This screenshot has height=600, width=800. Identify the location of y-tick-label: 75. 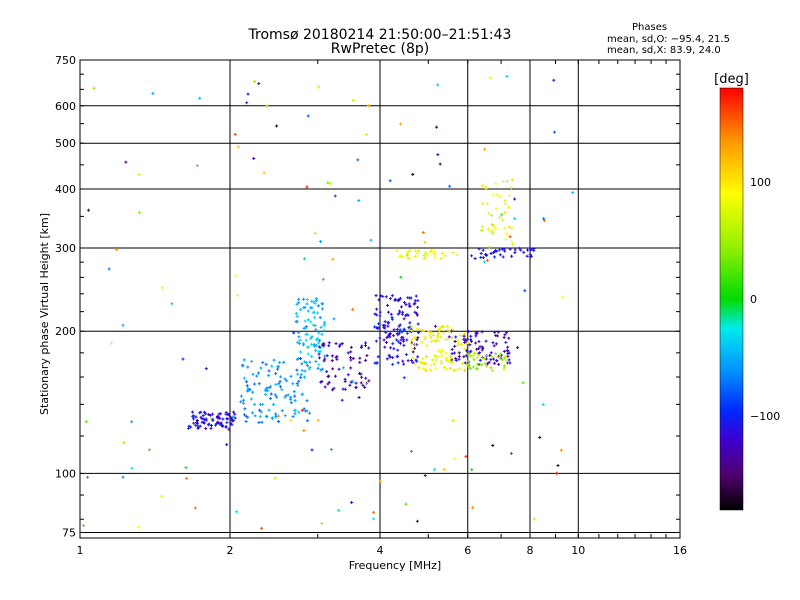
(69, 532).